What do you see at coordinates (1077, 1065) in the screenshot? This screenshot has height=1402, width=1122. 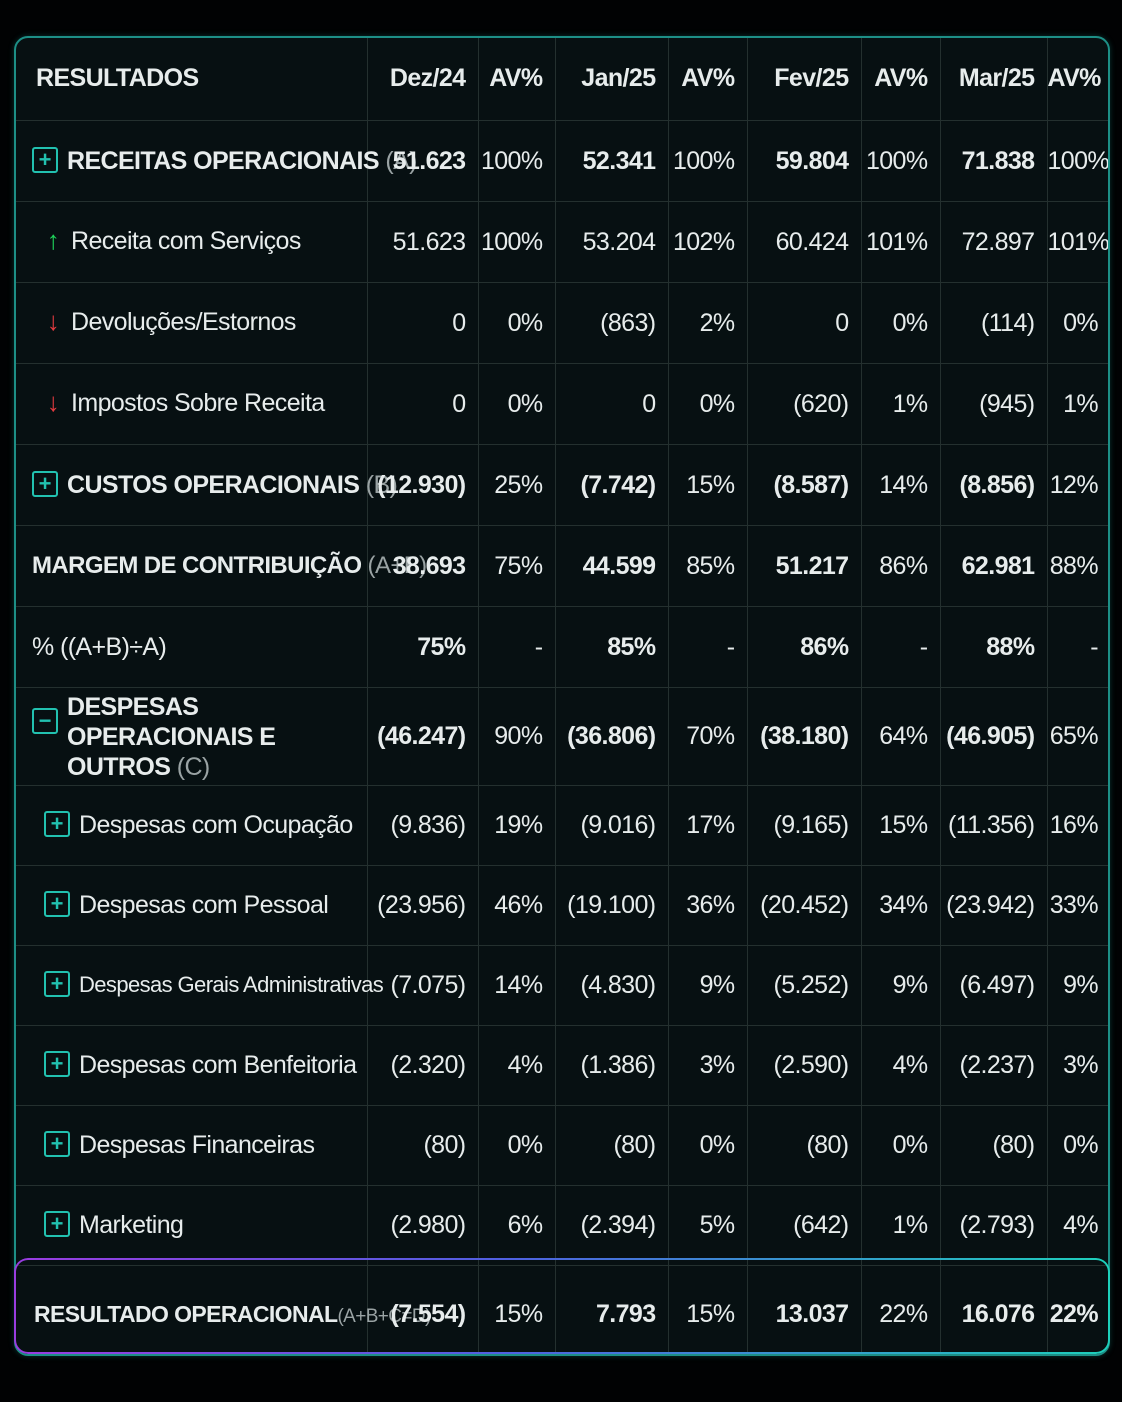 I see `av-cell: 3%` at bounding box center [1077, 1065].